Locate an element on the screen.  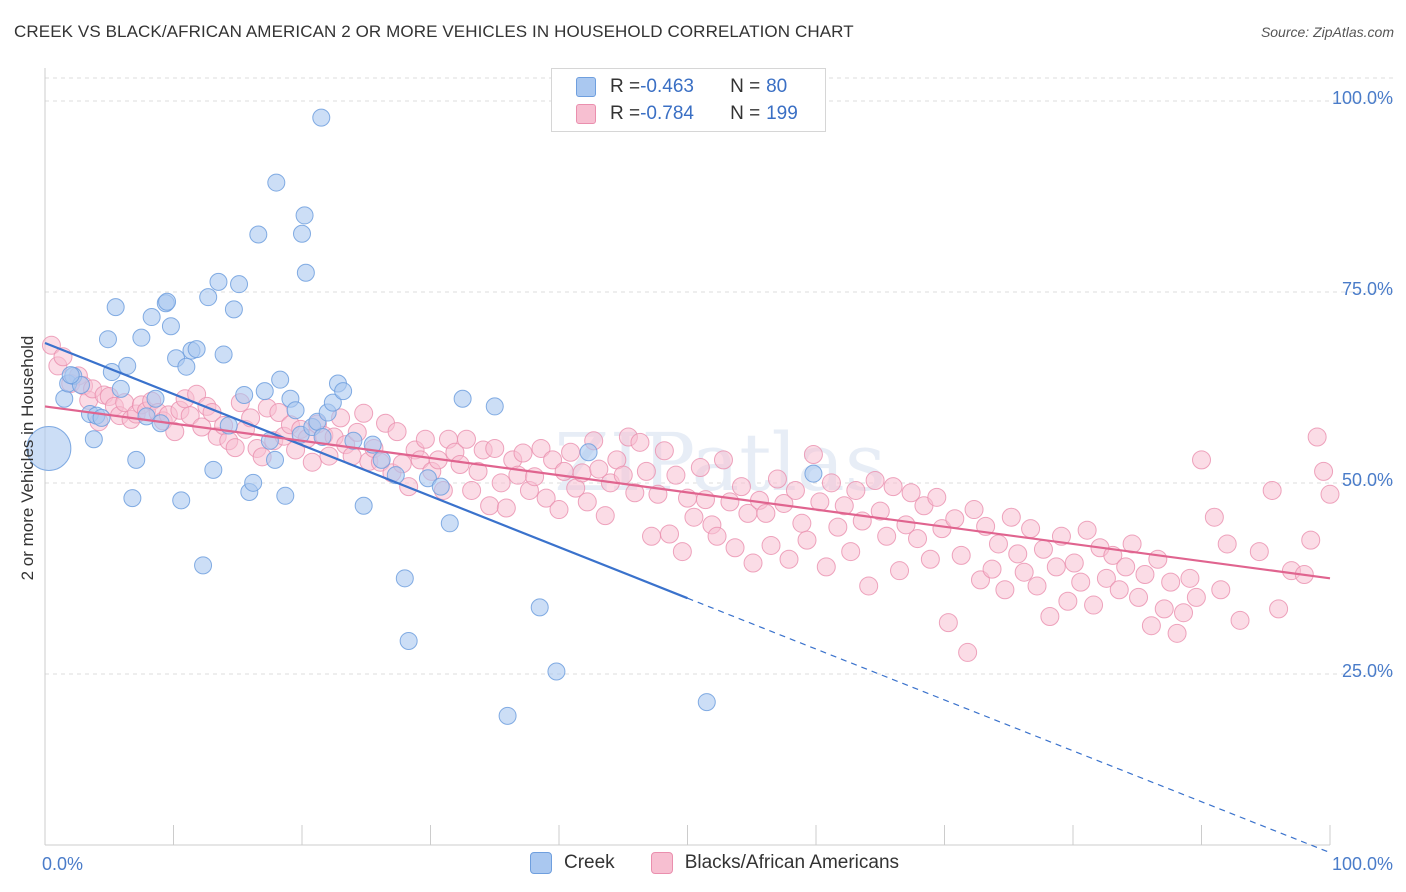
legend-item-black: Blacks/African Americans is located at coordinates (775, 863).